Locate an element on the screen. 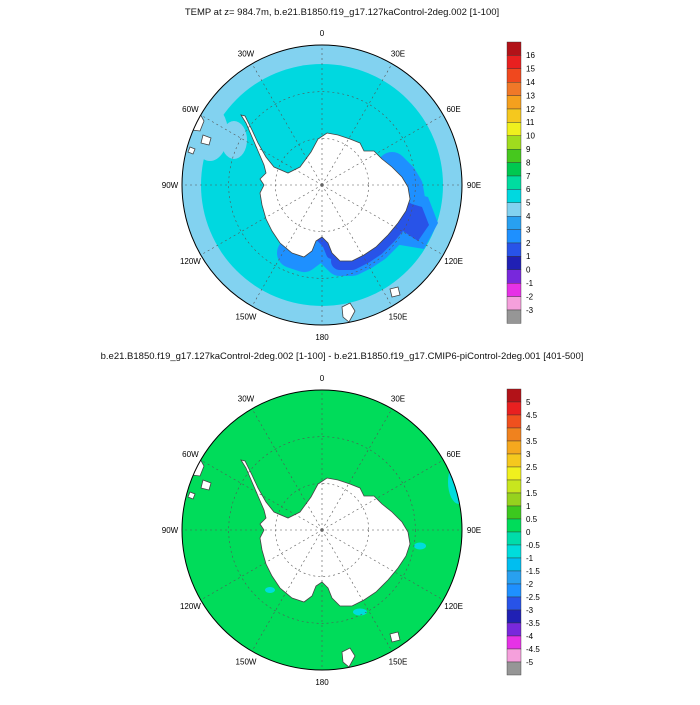  longitude-label: 30W is located at coordinates (246, 53).